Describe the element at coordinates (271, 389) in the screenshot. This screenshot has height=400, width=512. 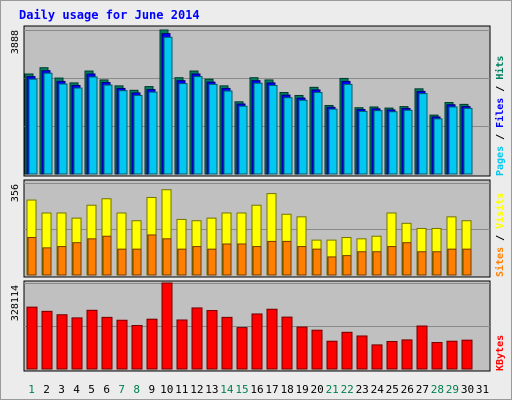
I see `x-tick-label-17: 17` at that location.